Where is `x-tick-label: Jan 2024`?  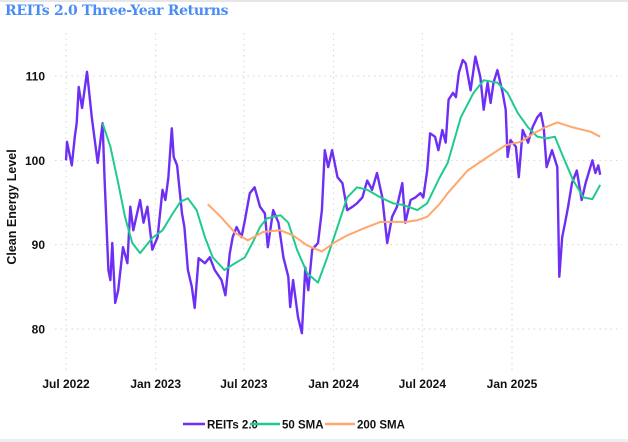 x-tick-label: Jan 2024 is located at coordinates (333, 384).